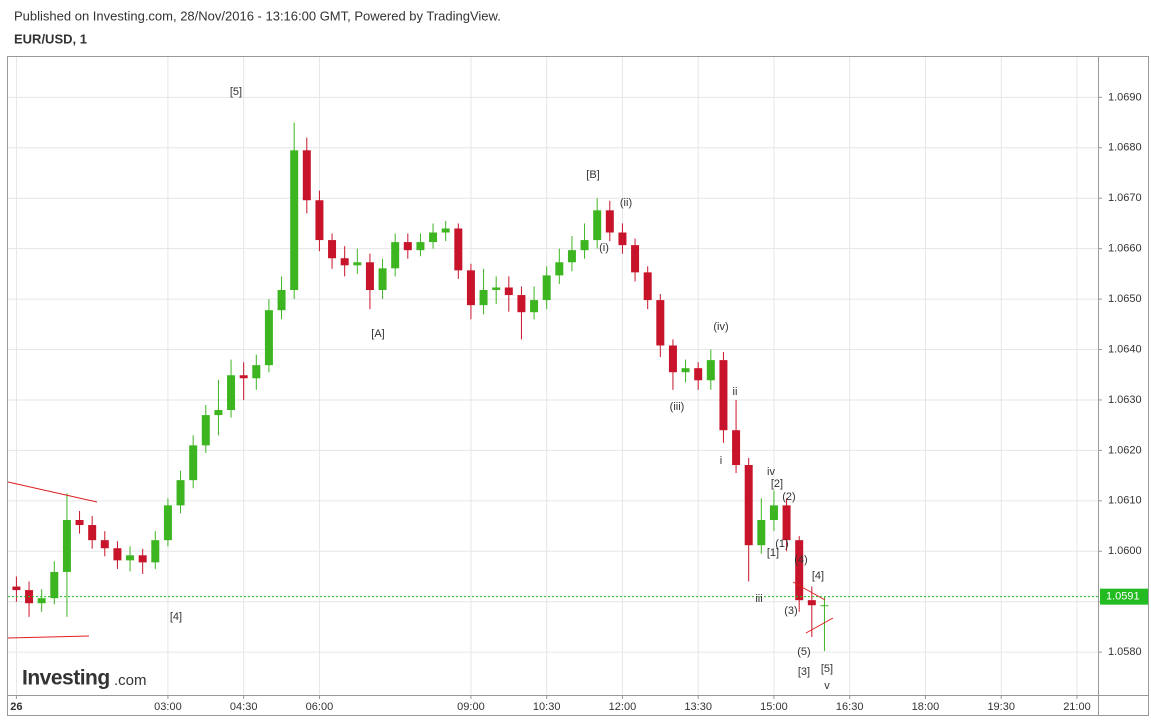 The image size is (1151, 720). Describe the element at coordinates (1125, 148) in the screenshot. I see `y-tick-label: 1.0680` at that location.